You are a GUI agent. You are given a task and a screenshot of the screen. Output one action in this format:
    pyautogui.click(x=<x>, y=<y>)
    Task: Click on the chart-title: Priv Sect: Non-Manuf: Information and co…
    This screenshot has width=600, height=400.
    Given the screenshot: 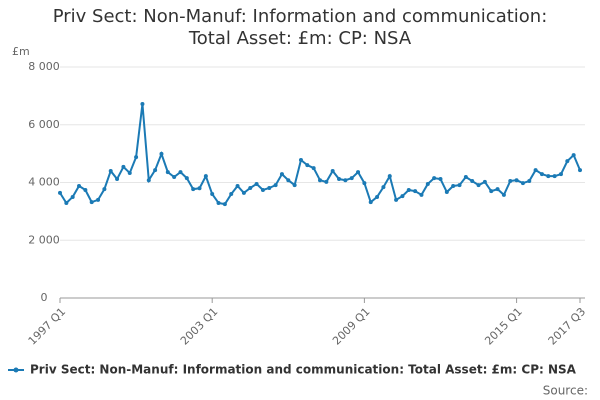 What is the action you would take?
    pyautogui.click(x=300, y=27)
    